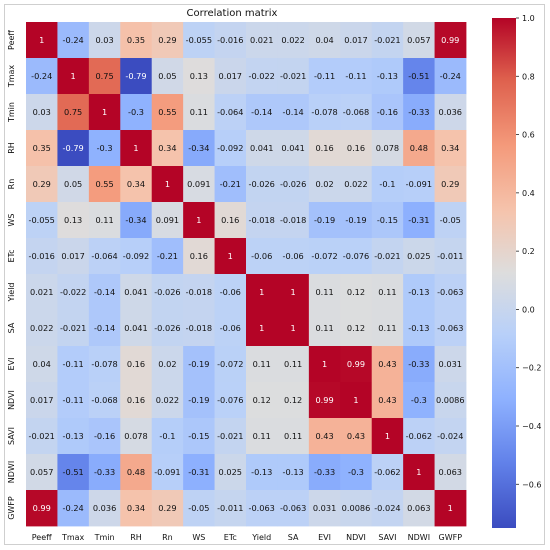  Describe the element at coordinates (167, 40) in the screenshot. I see `cell-value-label: 0.29` at that location.